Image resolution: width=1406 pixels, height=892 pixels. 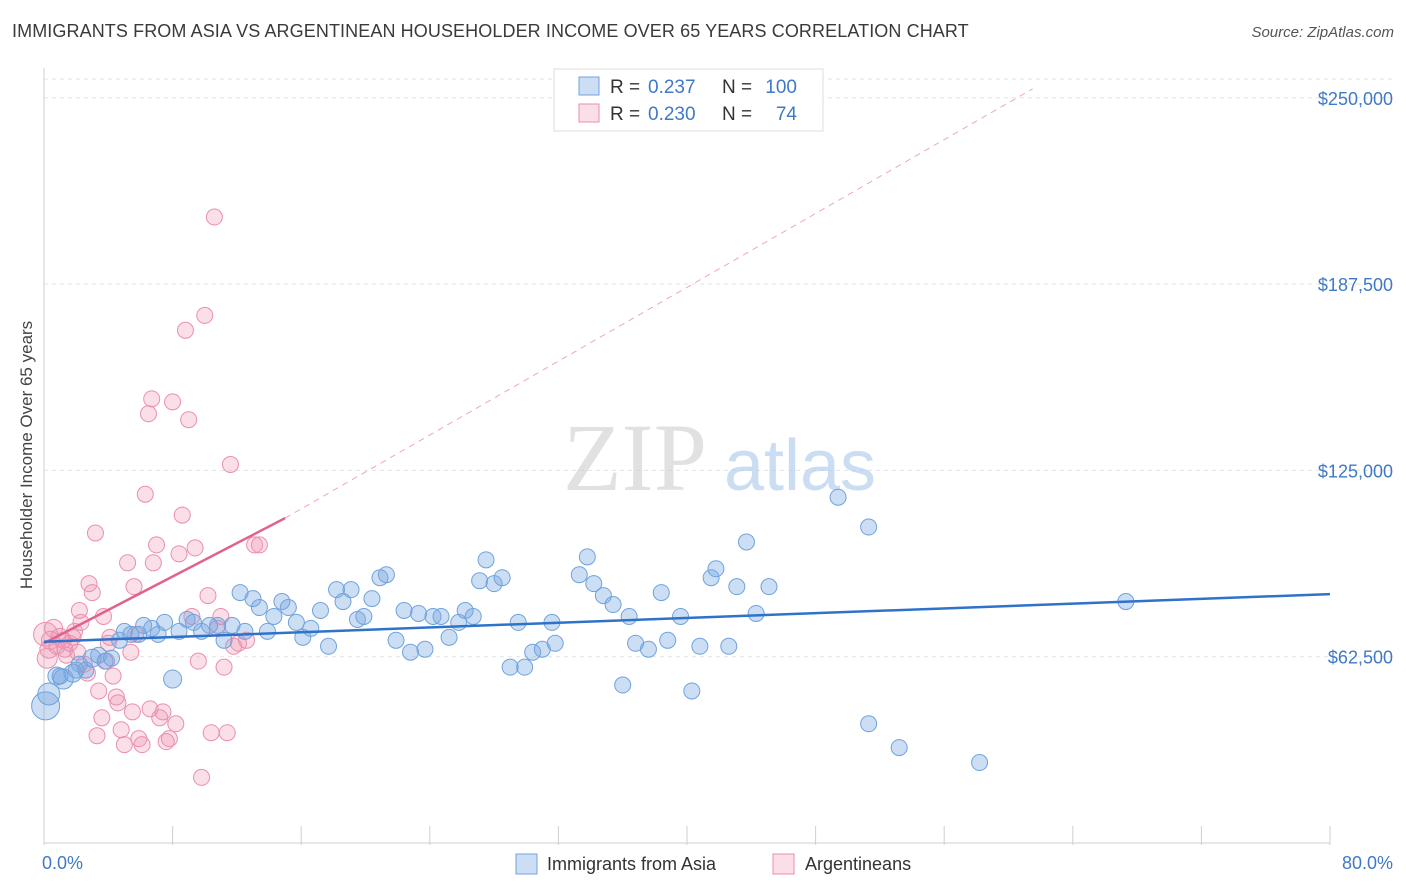 What do you see at coordinates (781, 87) in the screenshot?
I see `legend-n-value-1: 100` at bounding box center [781, 87].